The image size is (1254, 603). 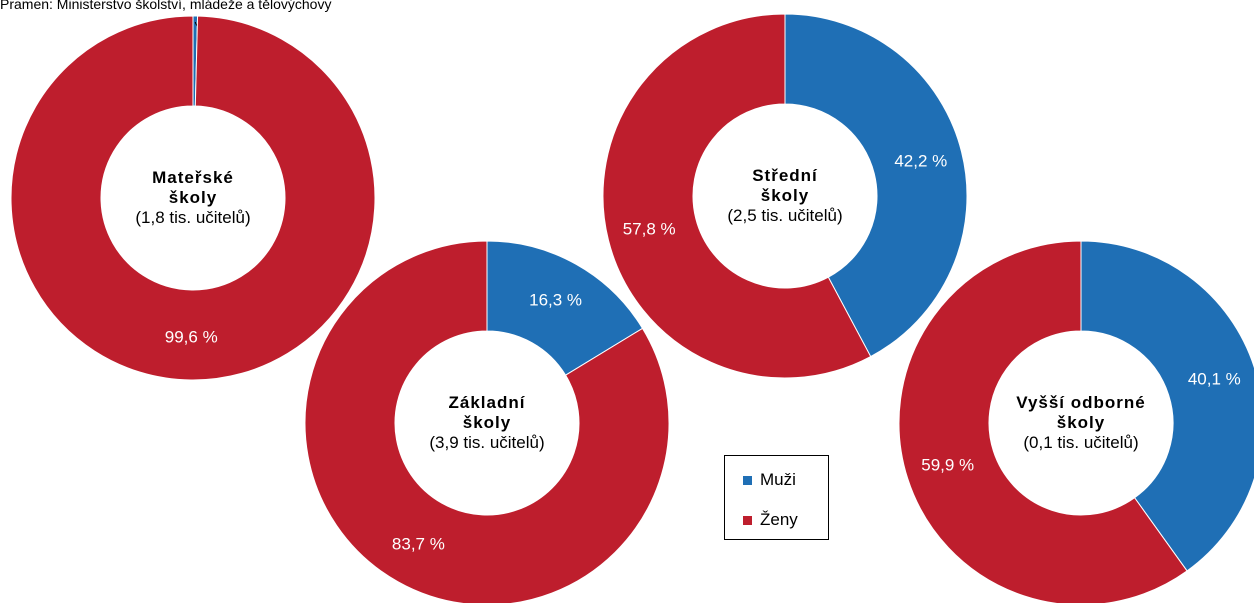 What do you see at coordinates (1081, 412) in the screenshot?
I see `chart-title: Vyšší odborné školy` at bounding box center [1081, 412].